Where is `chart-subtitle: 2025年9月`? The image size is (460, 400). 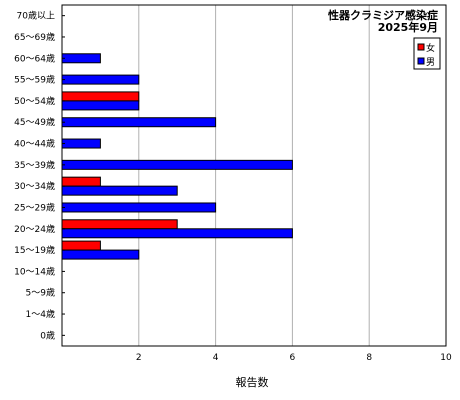 chart-subtitle: 2025年9月 is located at coordinates (408, 27).